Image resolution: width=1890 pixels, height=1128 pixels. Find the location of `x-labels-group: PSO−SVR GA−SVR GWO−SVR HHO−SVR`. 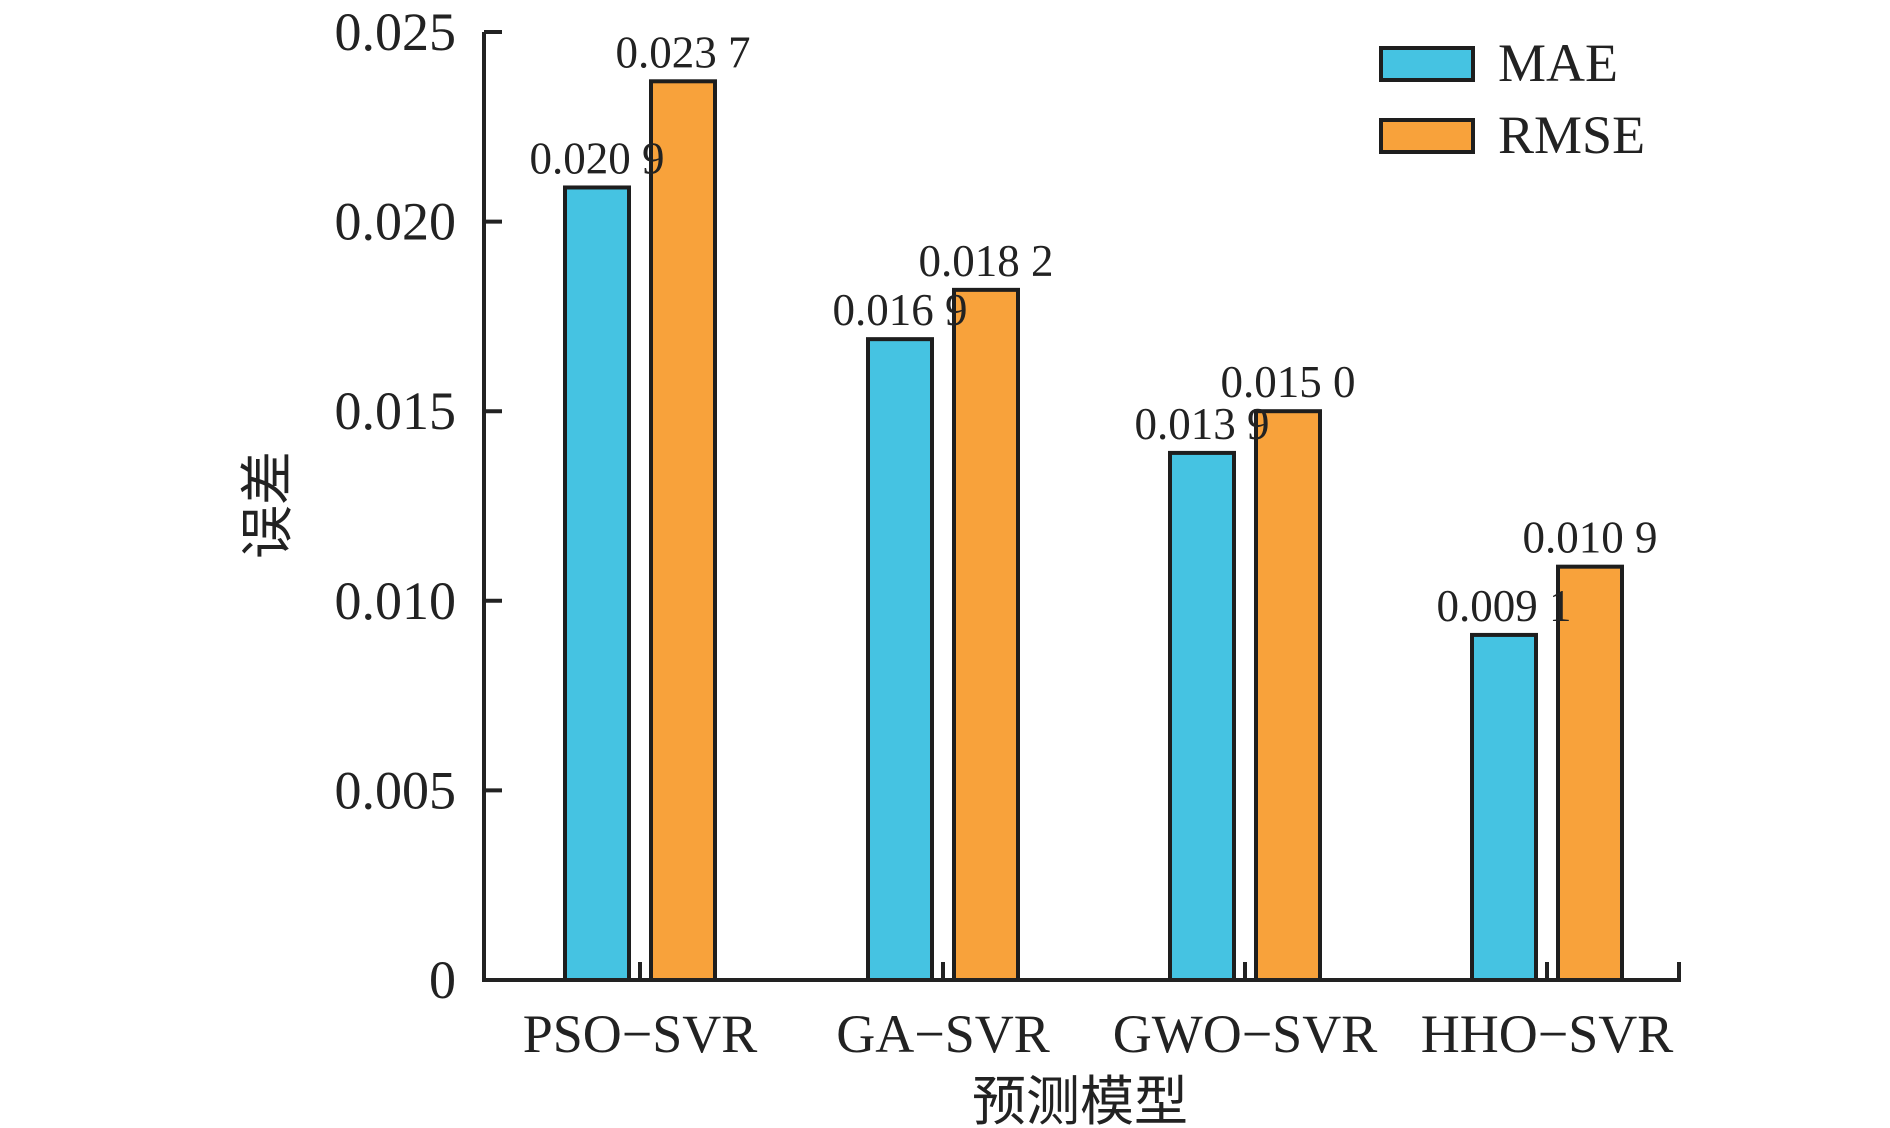

x-labels-group: PSO−SVR GA−SVR GWO−SVR HHO−SVR is located at coordinates (1098, 1013).